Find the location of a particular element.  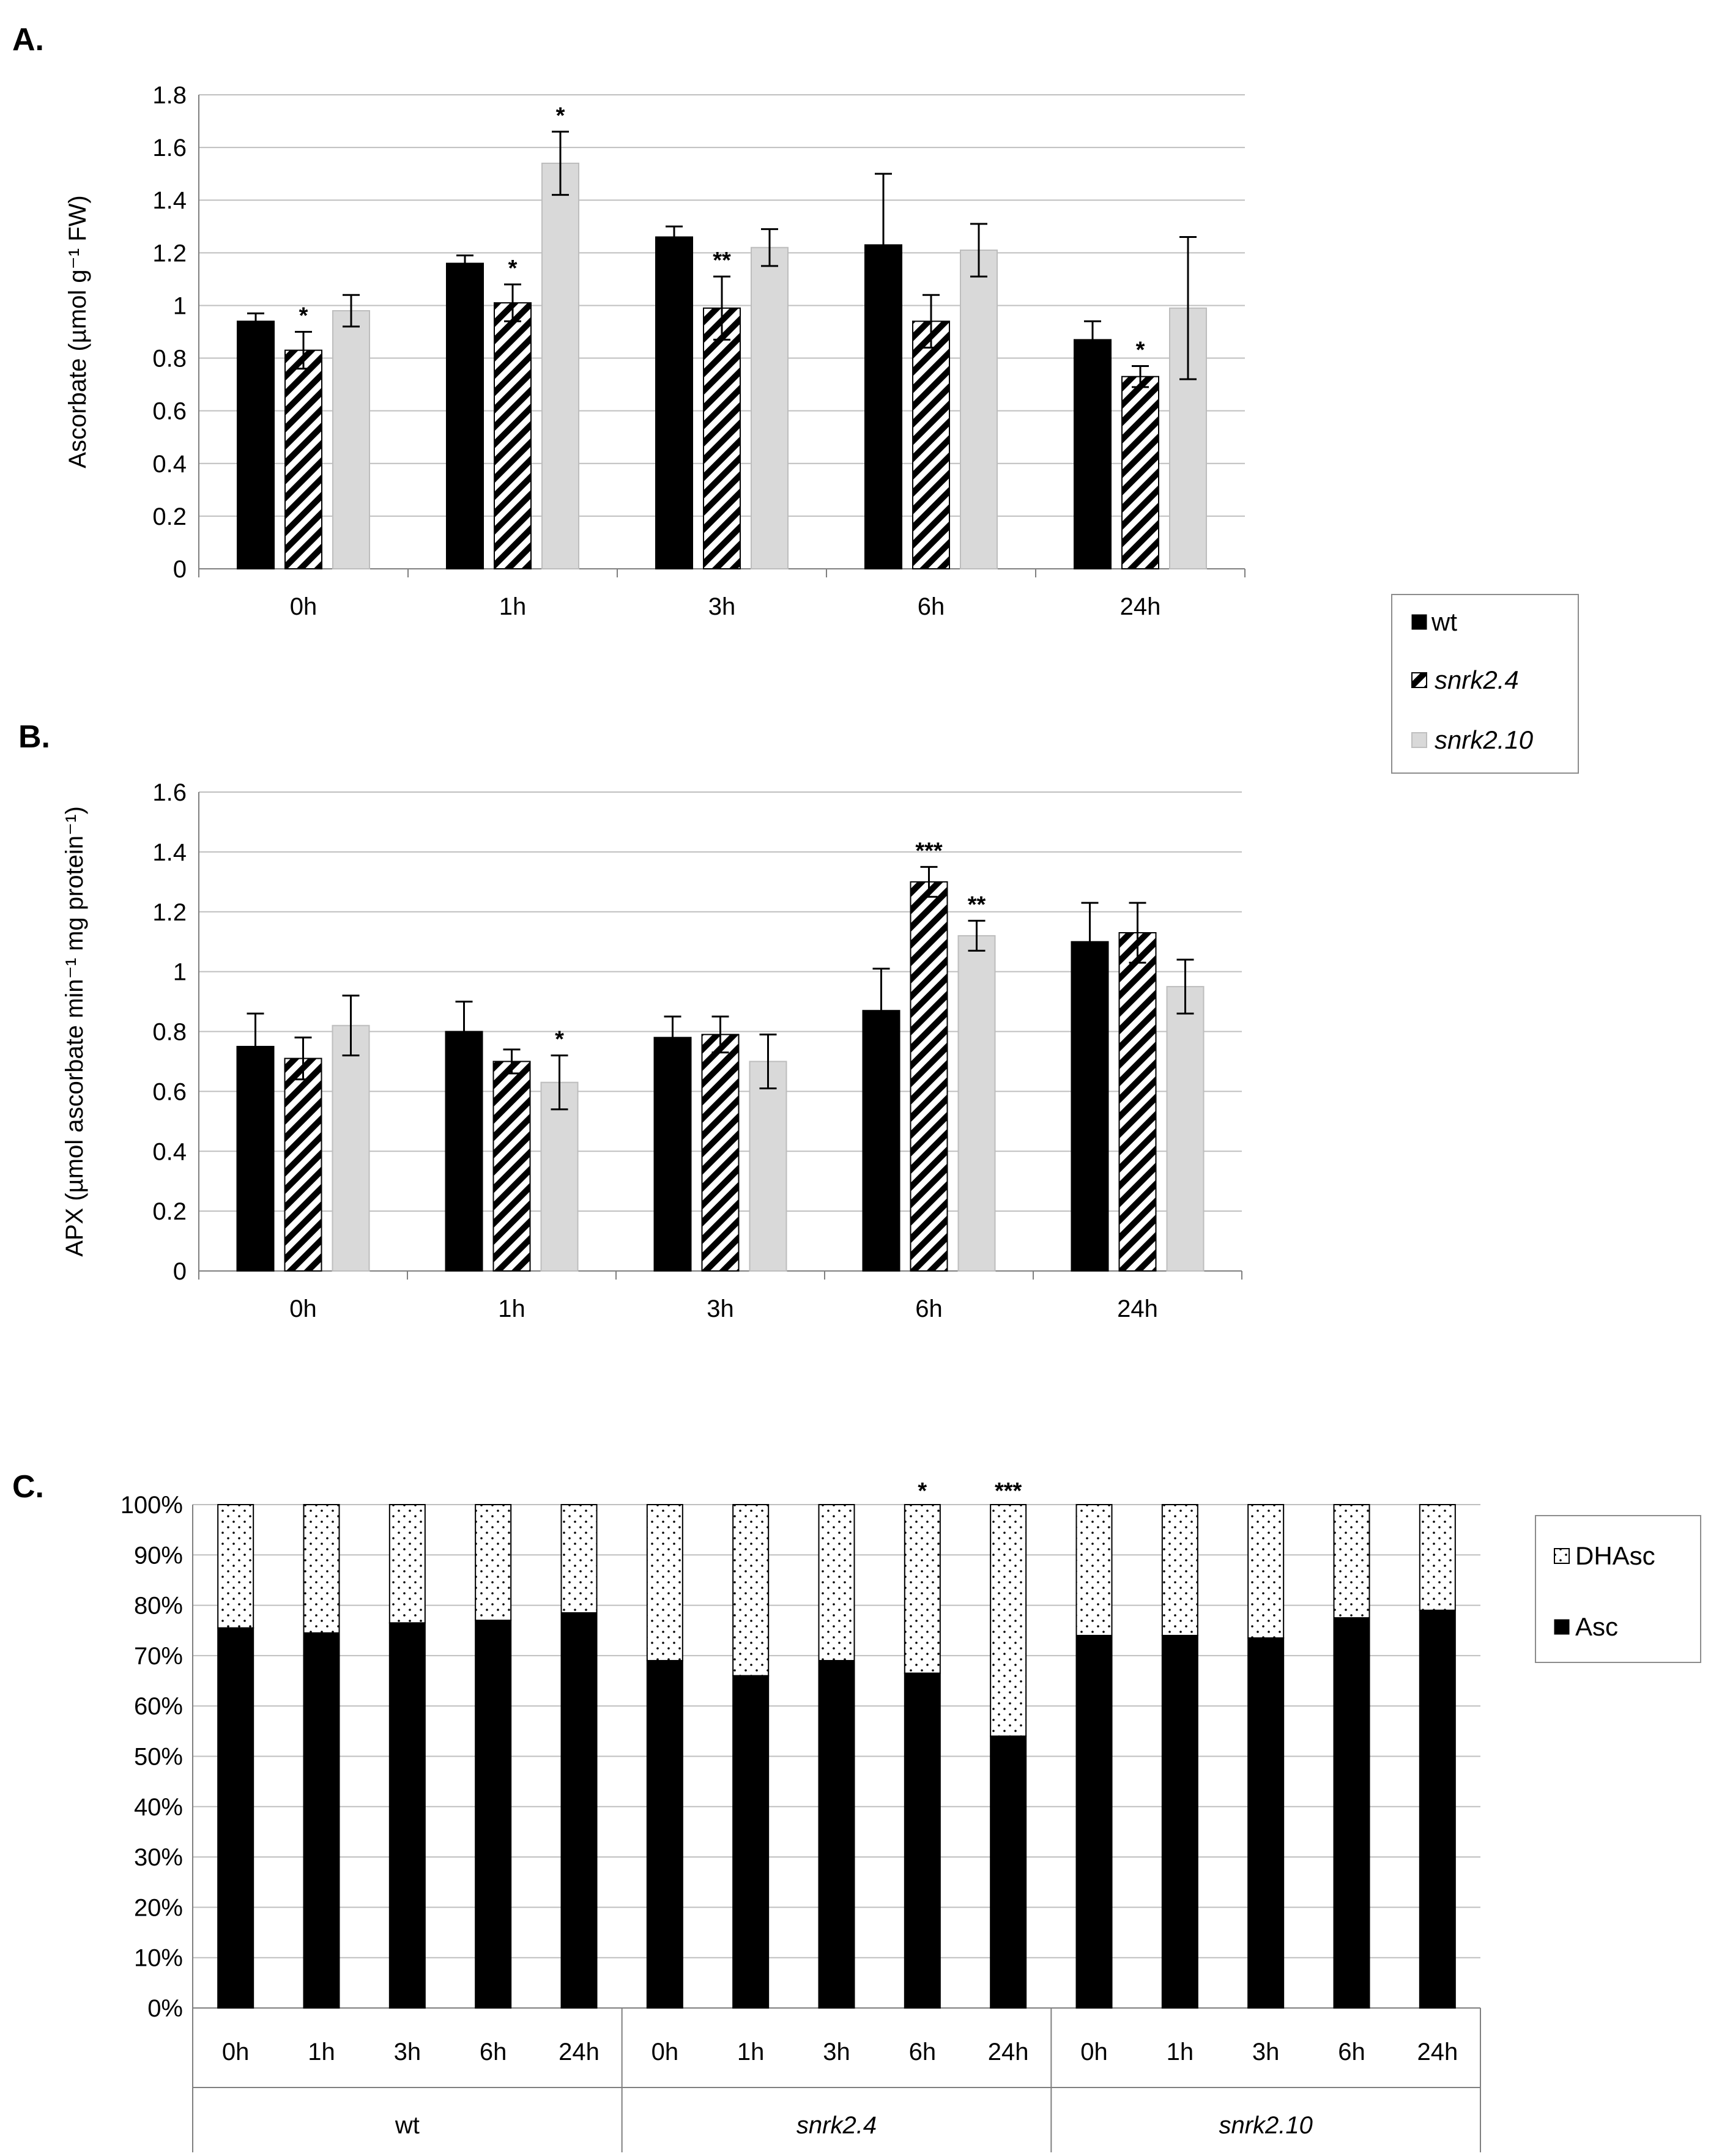

legend-swatch-dhasc is located at coordinates (1562, 1556).